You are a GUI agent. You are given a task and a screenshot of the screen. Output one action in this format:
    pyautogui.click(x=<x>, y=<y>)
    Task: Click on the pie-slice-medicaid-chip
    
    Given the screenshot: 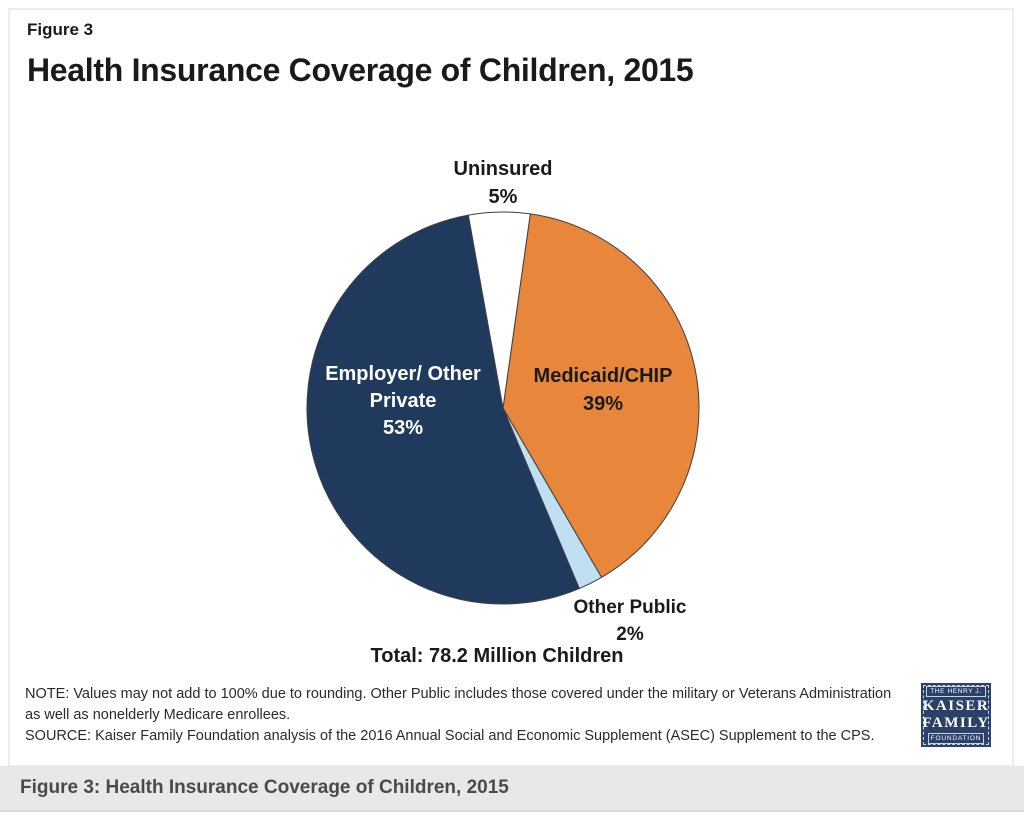 What is the action you would take?
    pyautogui.click(x=601, y=395)
    